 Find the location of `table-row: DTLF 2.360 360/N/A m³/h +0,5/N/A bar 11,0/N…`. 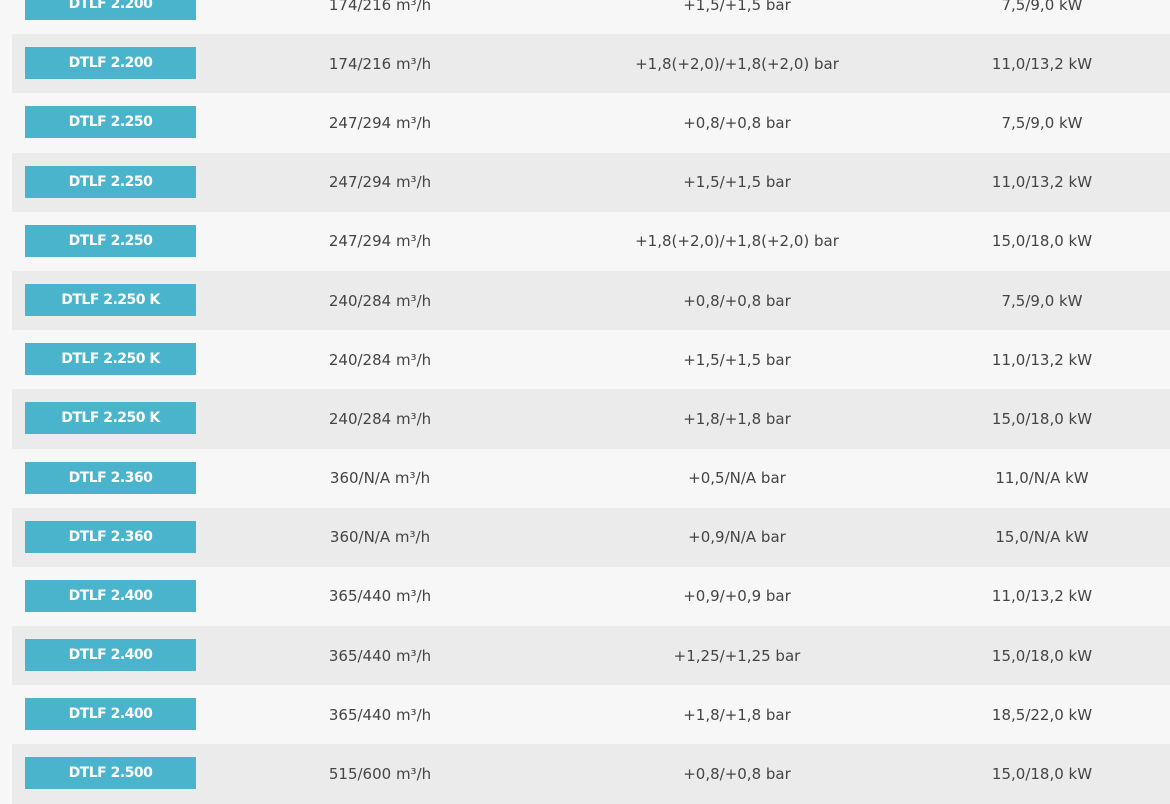

table-row: DTLF 2.360 360/N/A m³/h +0,5/N/A bar 11,0/N… is located at coordinates (591, 478).